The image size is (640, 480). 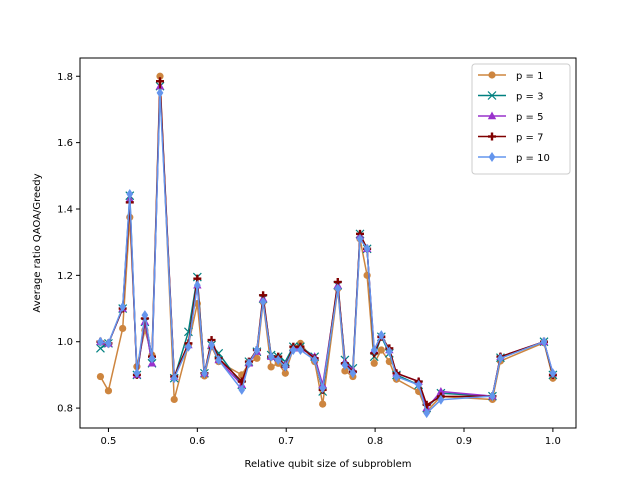 What do you see at coordinates (510, 117) in the screenshot?
I see `legend-item: p = 5` at bounding box center [510, 117].